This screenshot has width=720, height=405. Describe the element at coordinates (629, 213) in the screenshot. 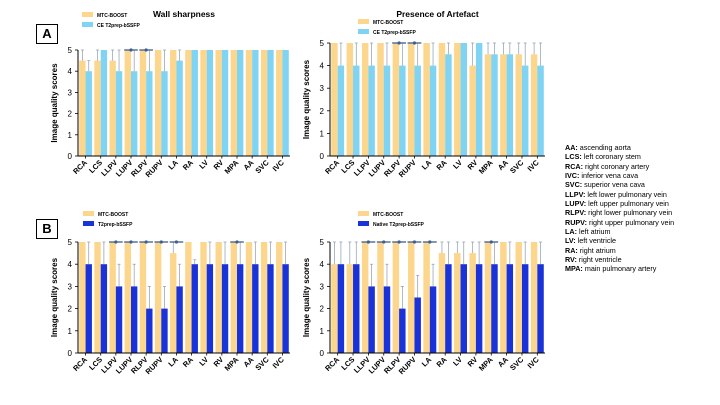

I see `abbreviation-value: right lower pulmonary vein` at that location.